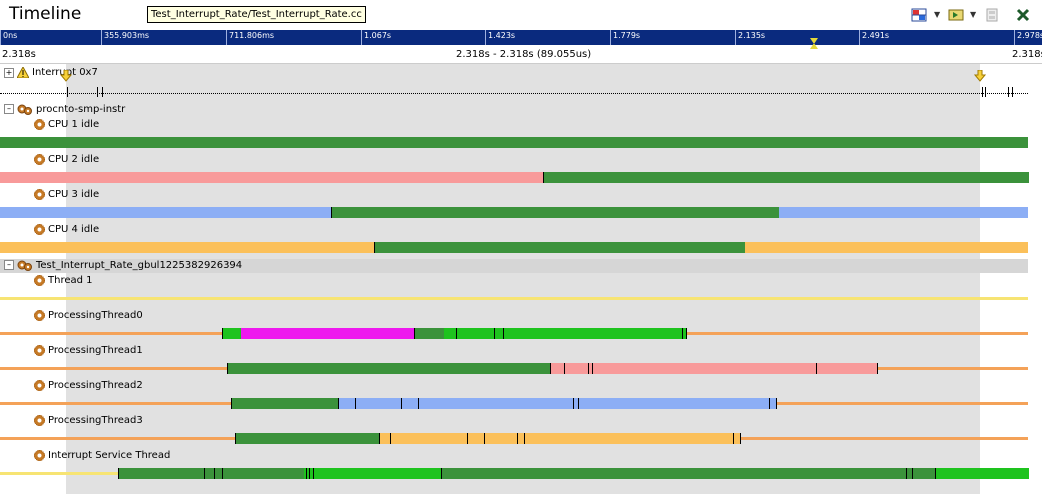  Describe the element at coordinates (109, 455) in the screenshot. I see `track-label: Interrupt Service Thread` at that location.